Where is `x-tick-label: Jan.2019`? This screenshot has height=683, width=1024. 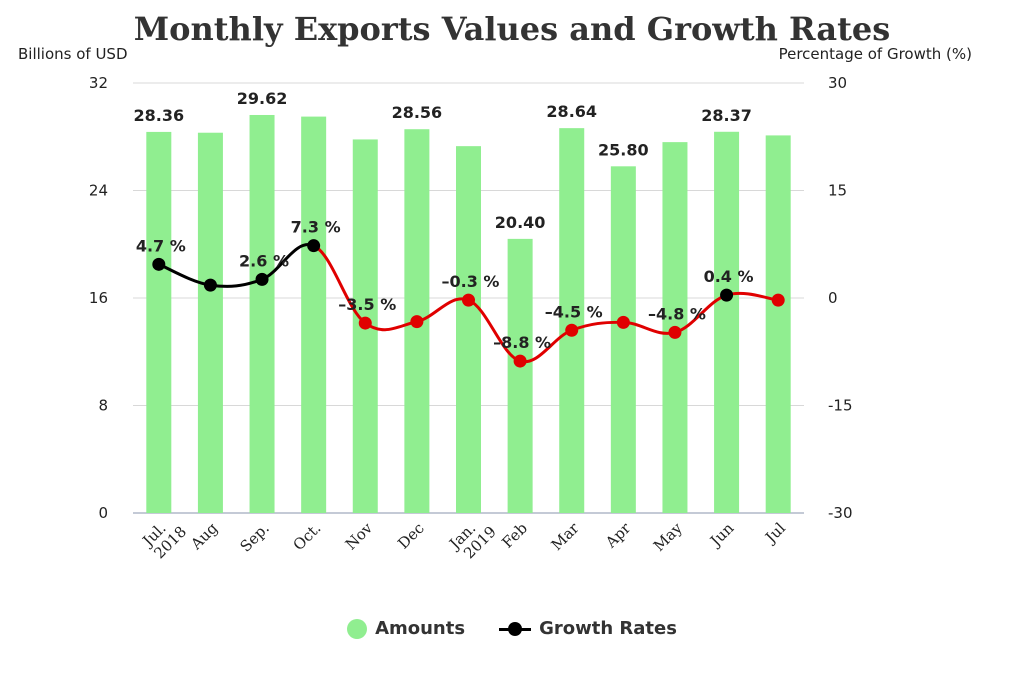
x-tick-label: Jan.2019 is located at coordinates (471, 538).